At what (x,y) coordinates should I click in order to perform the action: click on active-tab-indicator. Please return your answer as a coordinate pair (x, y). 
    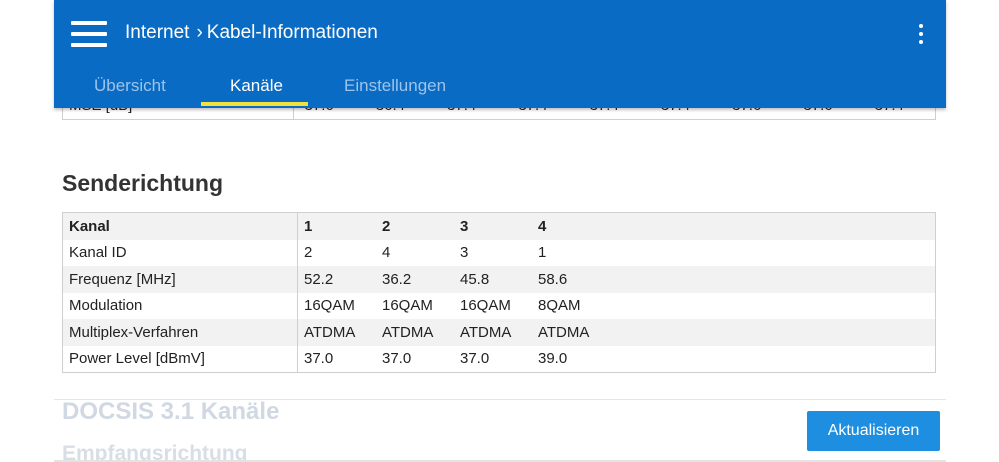
    Looking at the image, I should click on (254, 104).